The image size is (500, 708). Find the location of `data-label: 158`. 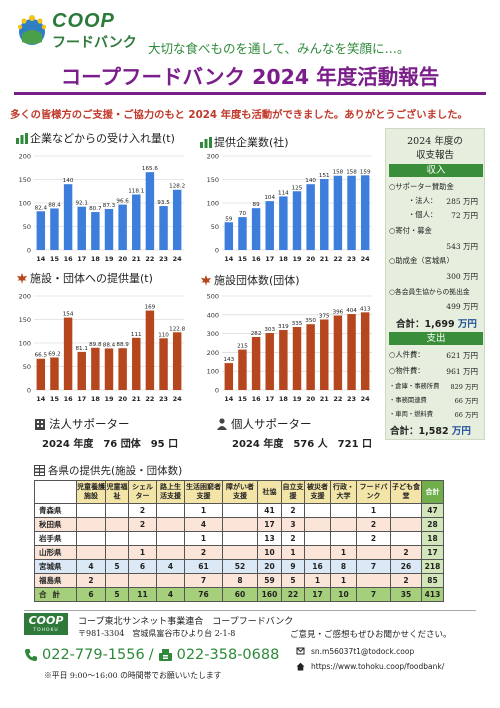

data-label: 158 is located at coordinates (338, 173).